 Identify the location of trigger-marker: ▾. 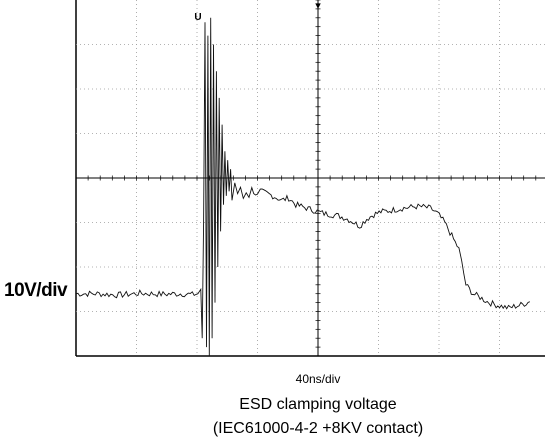
(318, 6).